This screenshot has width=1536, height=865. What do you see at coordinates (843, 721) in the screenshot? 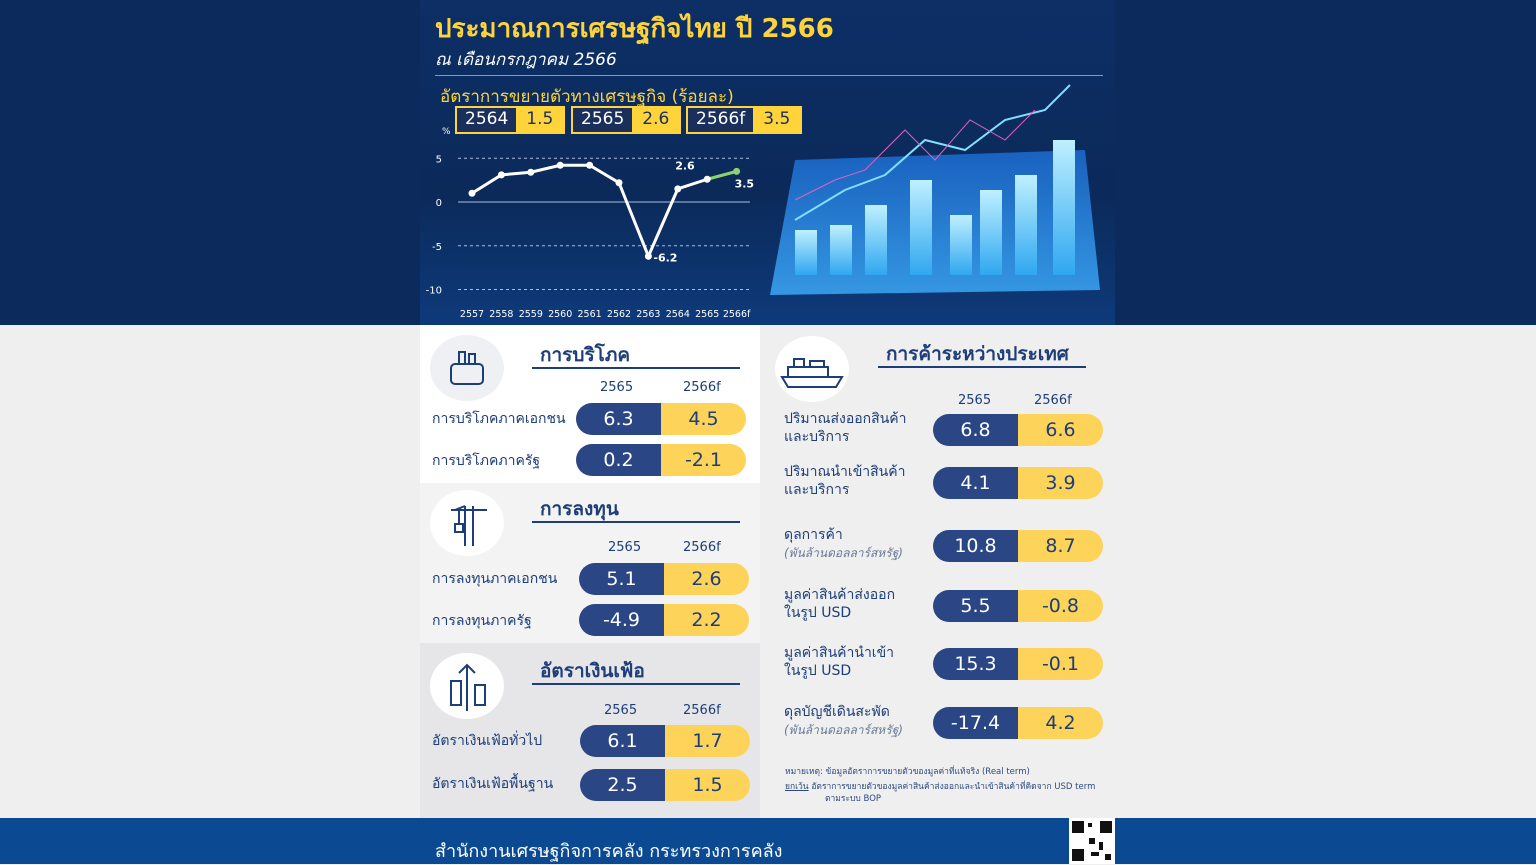
I see `row-label: ดุลบัญชีเดินสะพัด (พันล้านดอลลาร์สหรัฐ)` at bounding box center [843, 721].